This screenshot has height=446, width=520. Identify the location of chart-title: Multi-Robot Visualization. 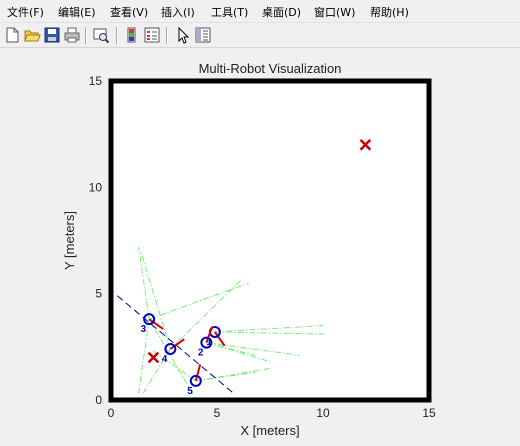
(270, 68).